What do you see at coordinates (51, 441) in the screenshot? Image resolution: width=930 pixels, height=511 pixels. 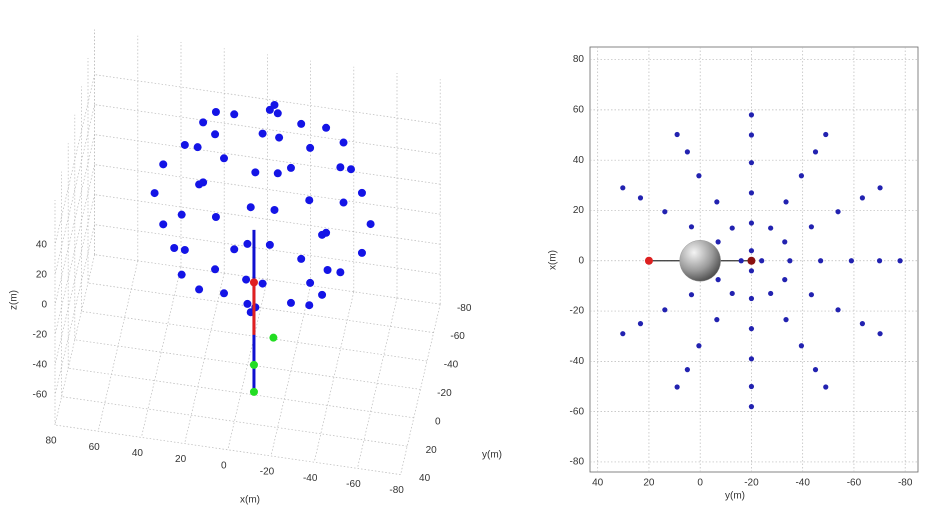 I see `x-tick-label: 80` at bounding box center [51, 441].